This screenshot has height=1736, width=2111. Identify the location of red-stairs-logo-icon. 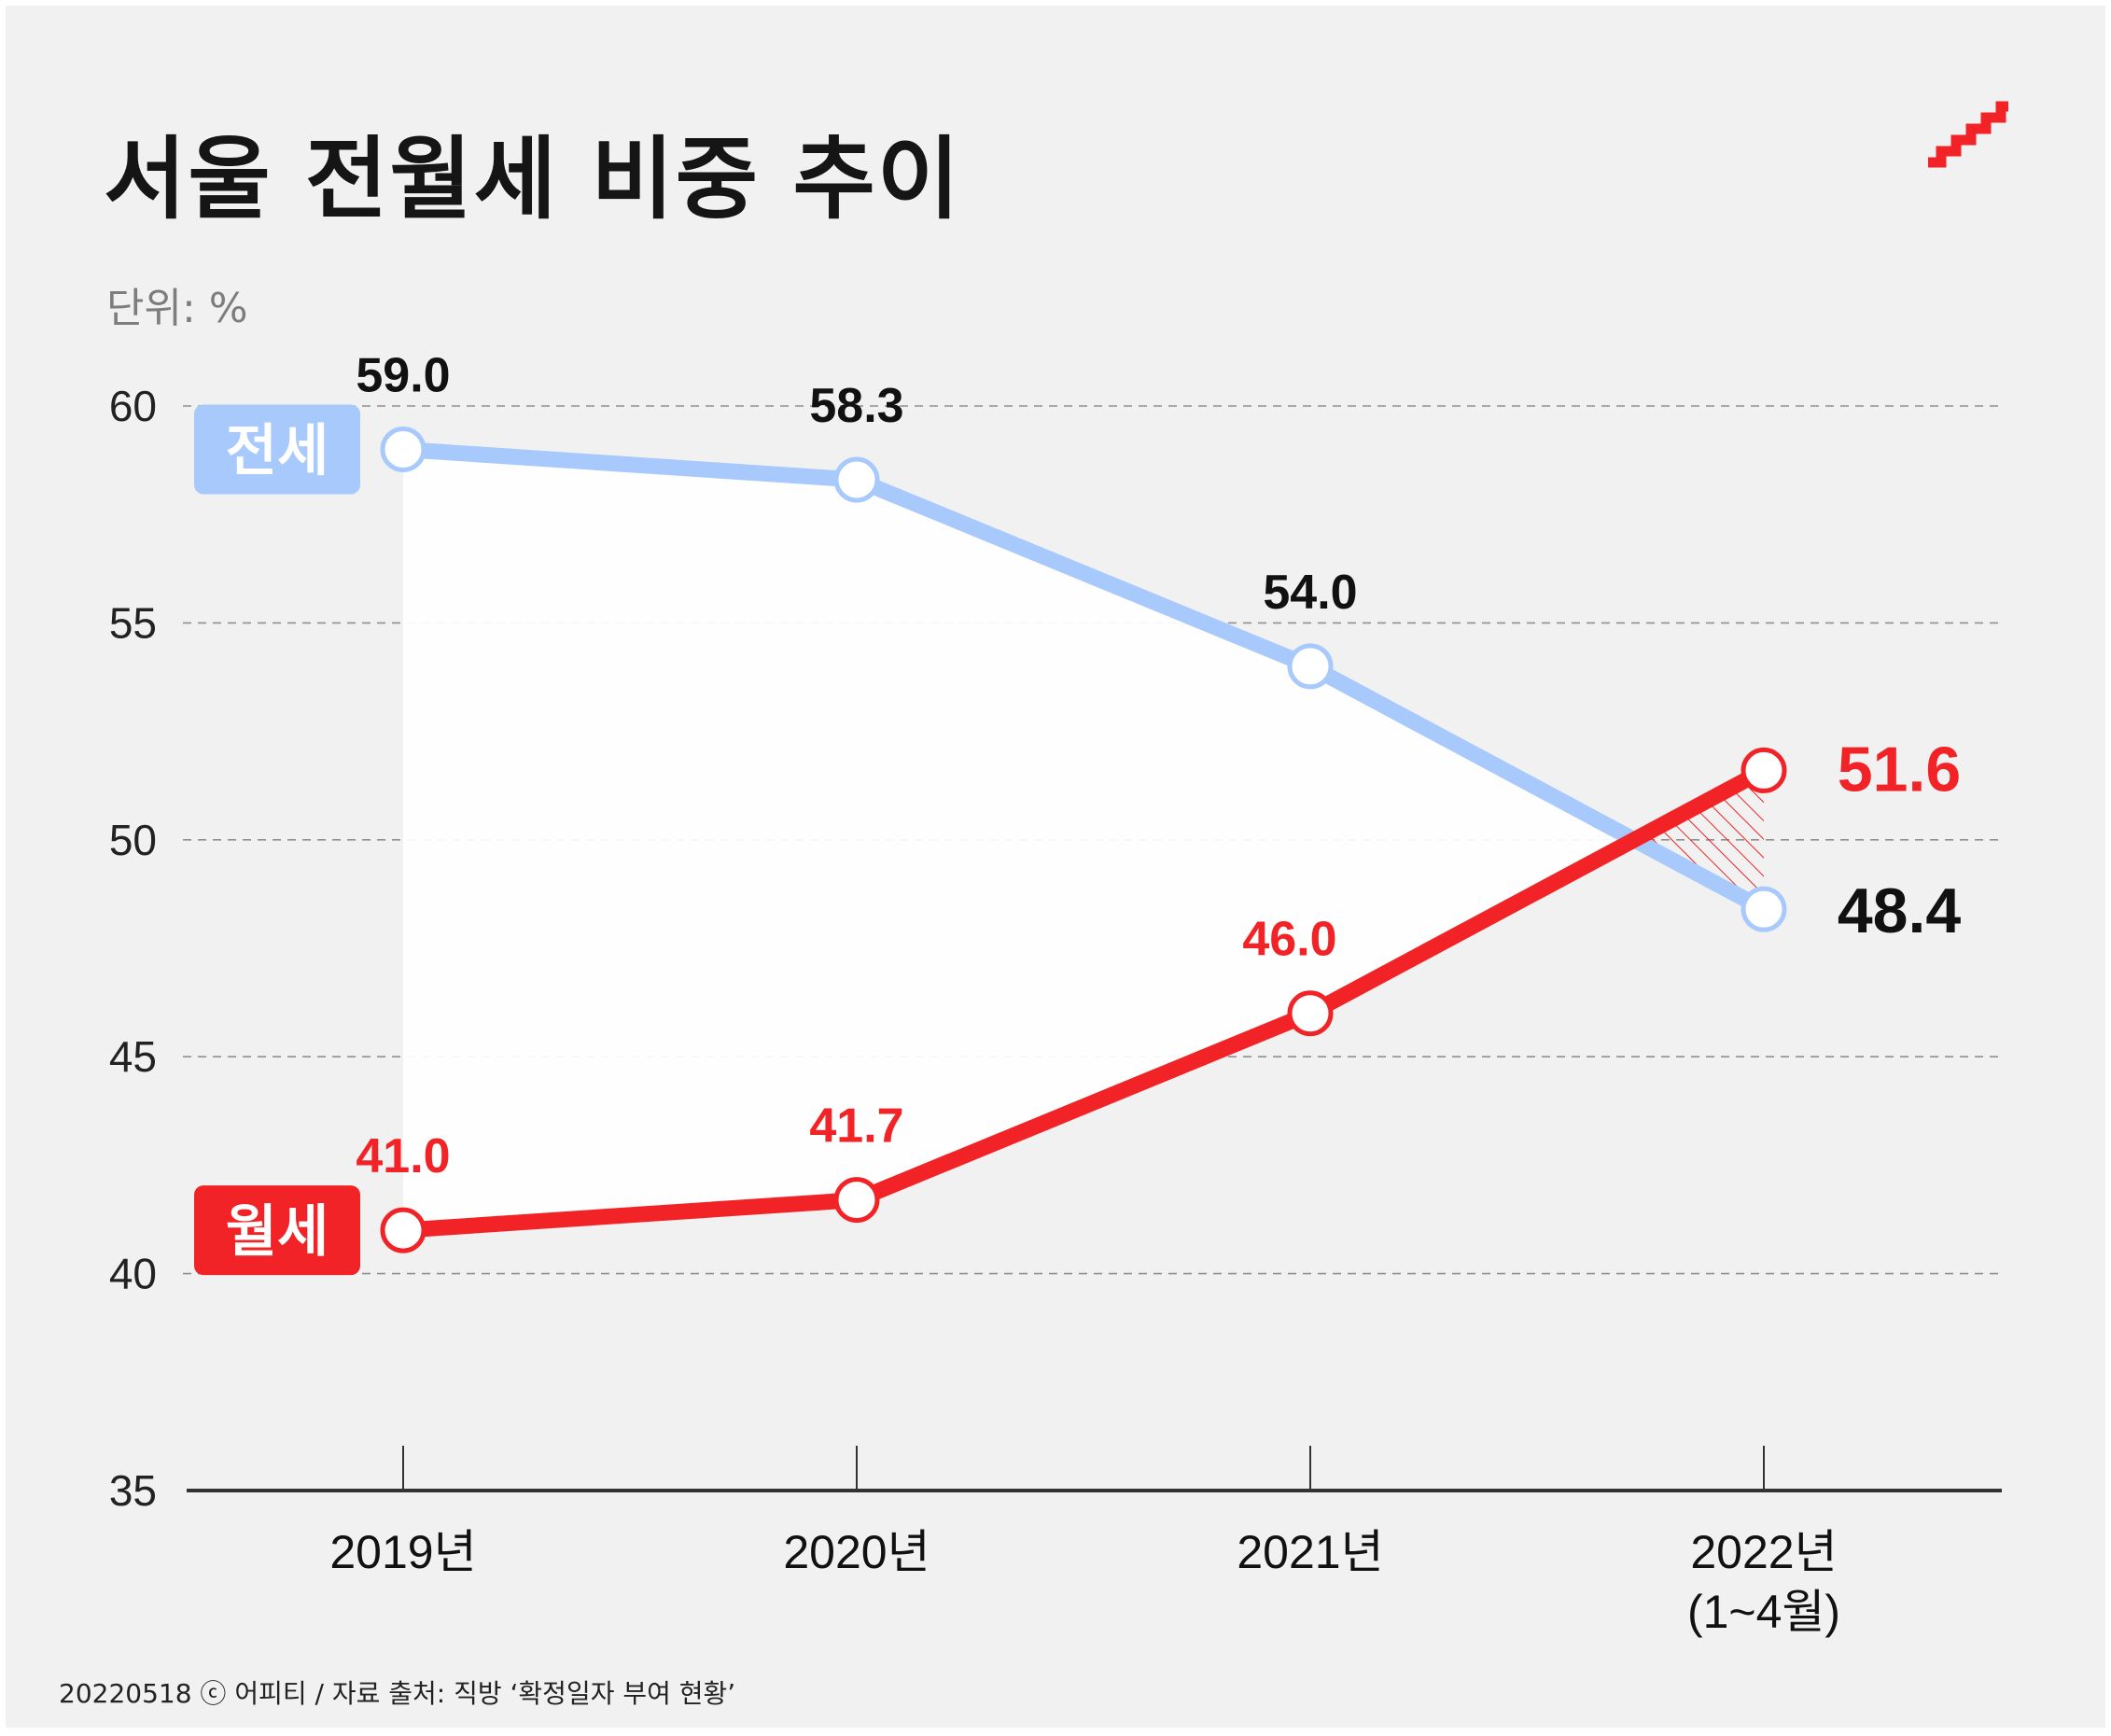
(1968, 134).